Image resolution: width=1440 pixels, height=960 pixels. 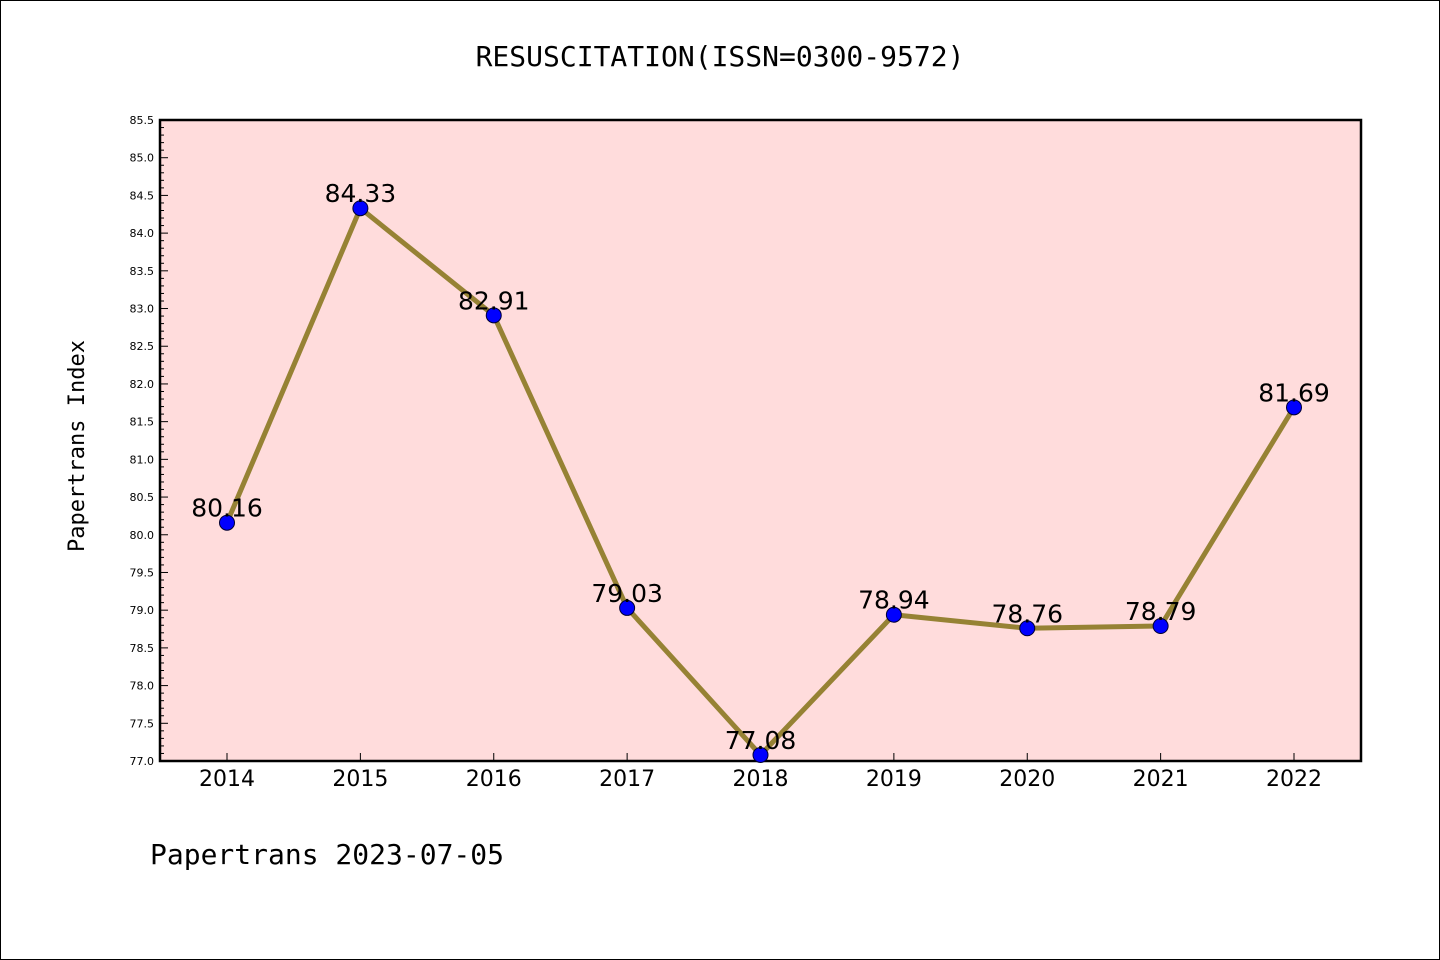 I want to click on y-tick-label: 82.5, so click(x=142, y=346).